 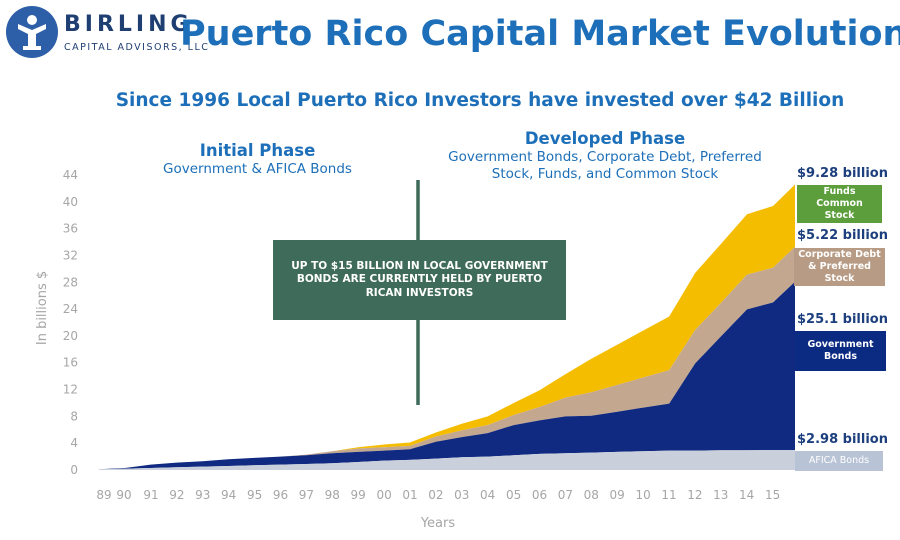 What do you see at coordinates (128, 24) in the screenshot?
I see `logo-name: BIRLING` at bounding box center [128, 24].